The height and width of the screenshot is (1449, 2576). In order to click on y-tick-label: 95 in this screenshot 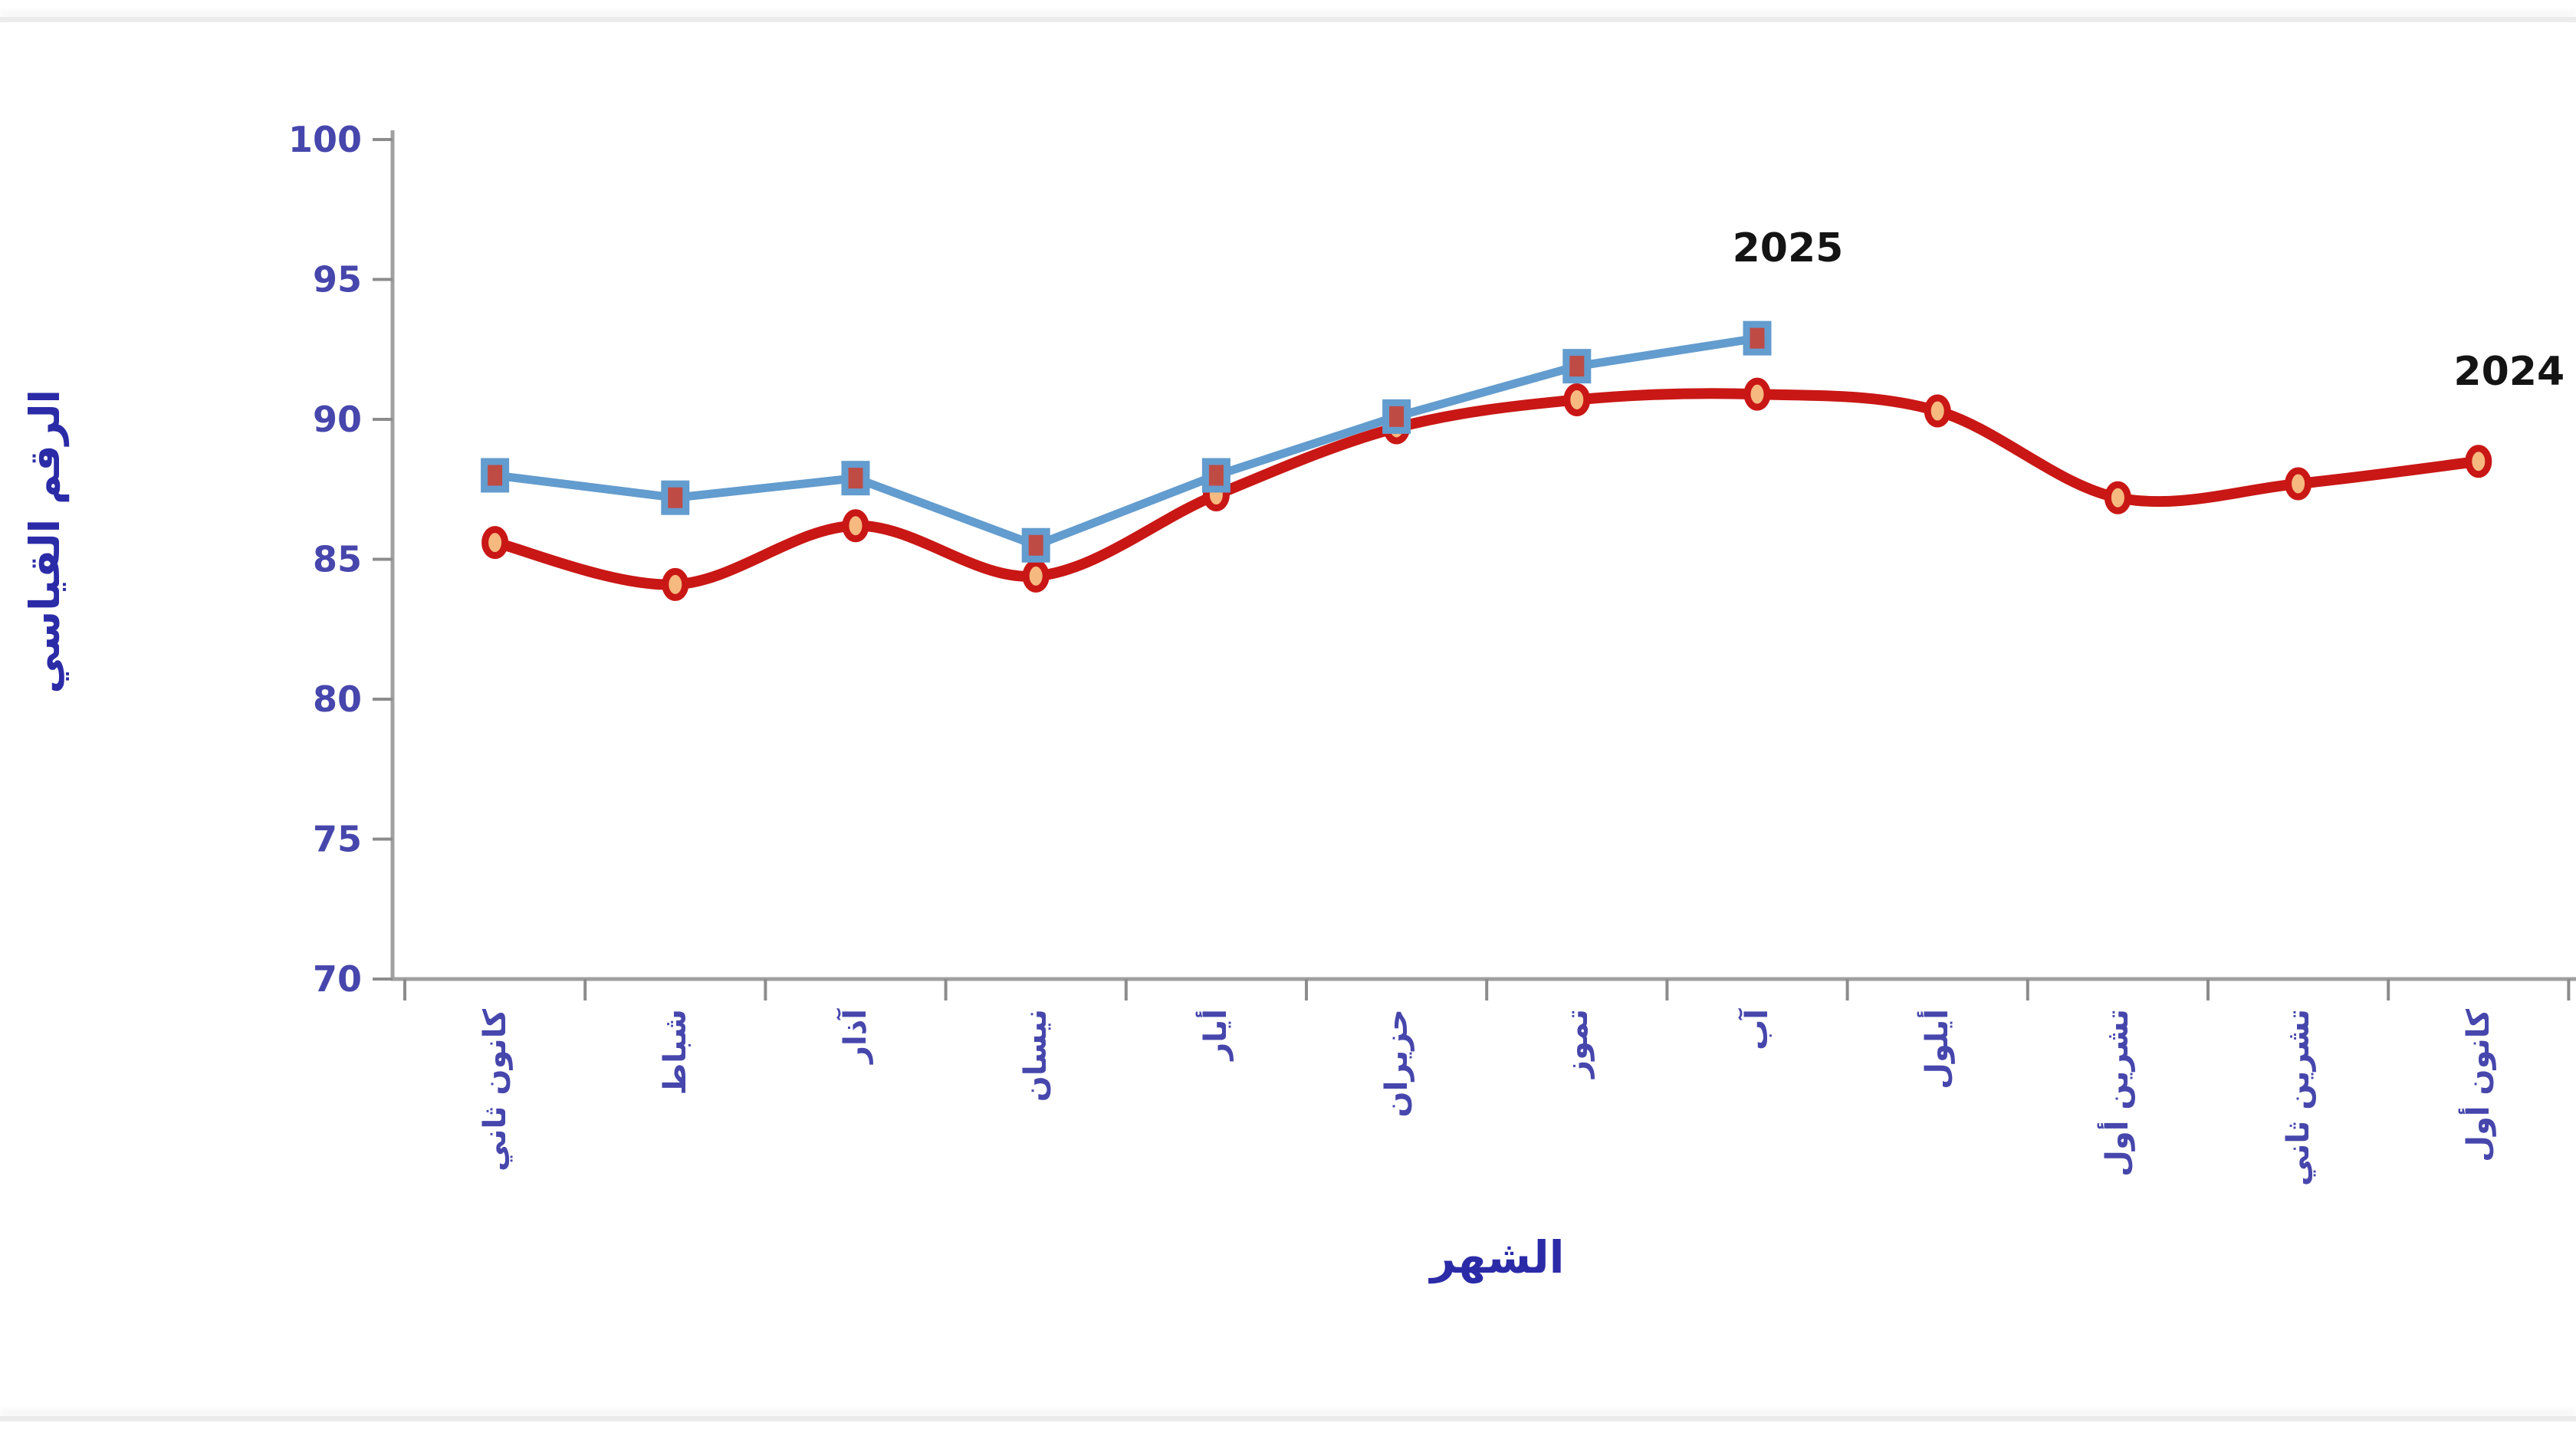, I will do `click(337, 280)`.